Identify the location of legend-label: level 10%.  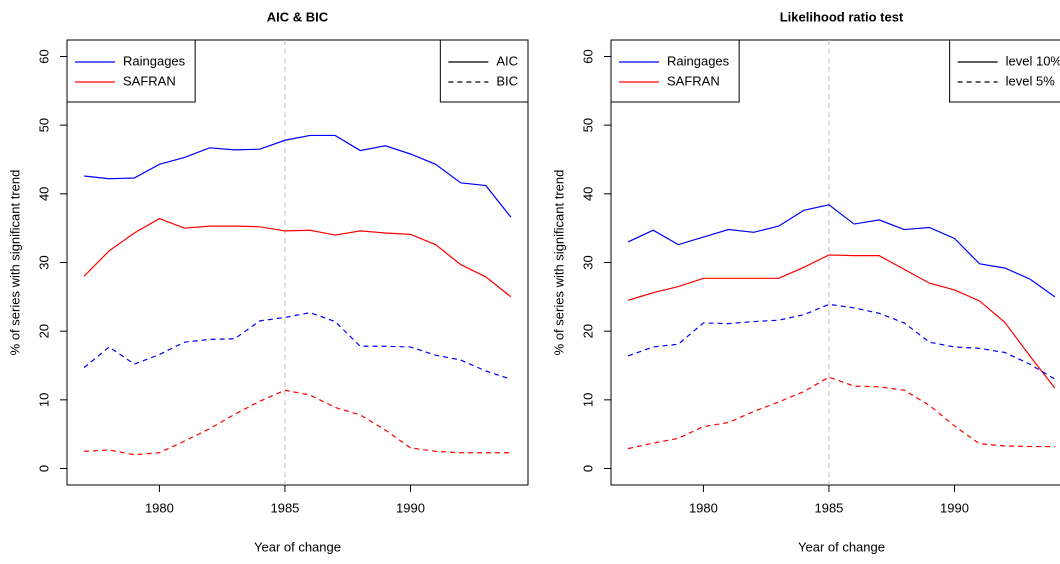
(1033, 60).